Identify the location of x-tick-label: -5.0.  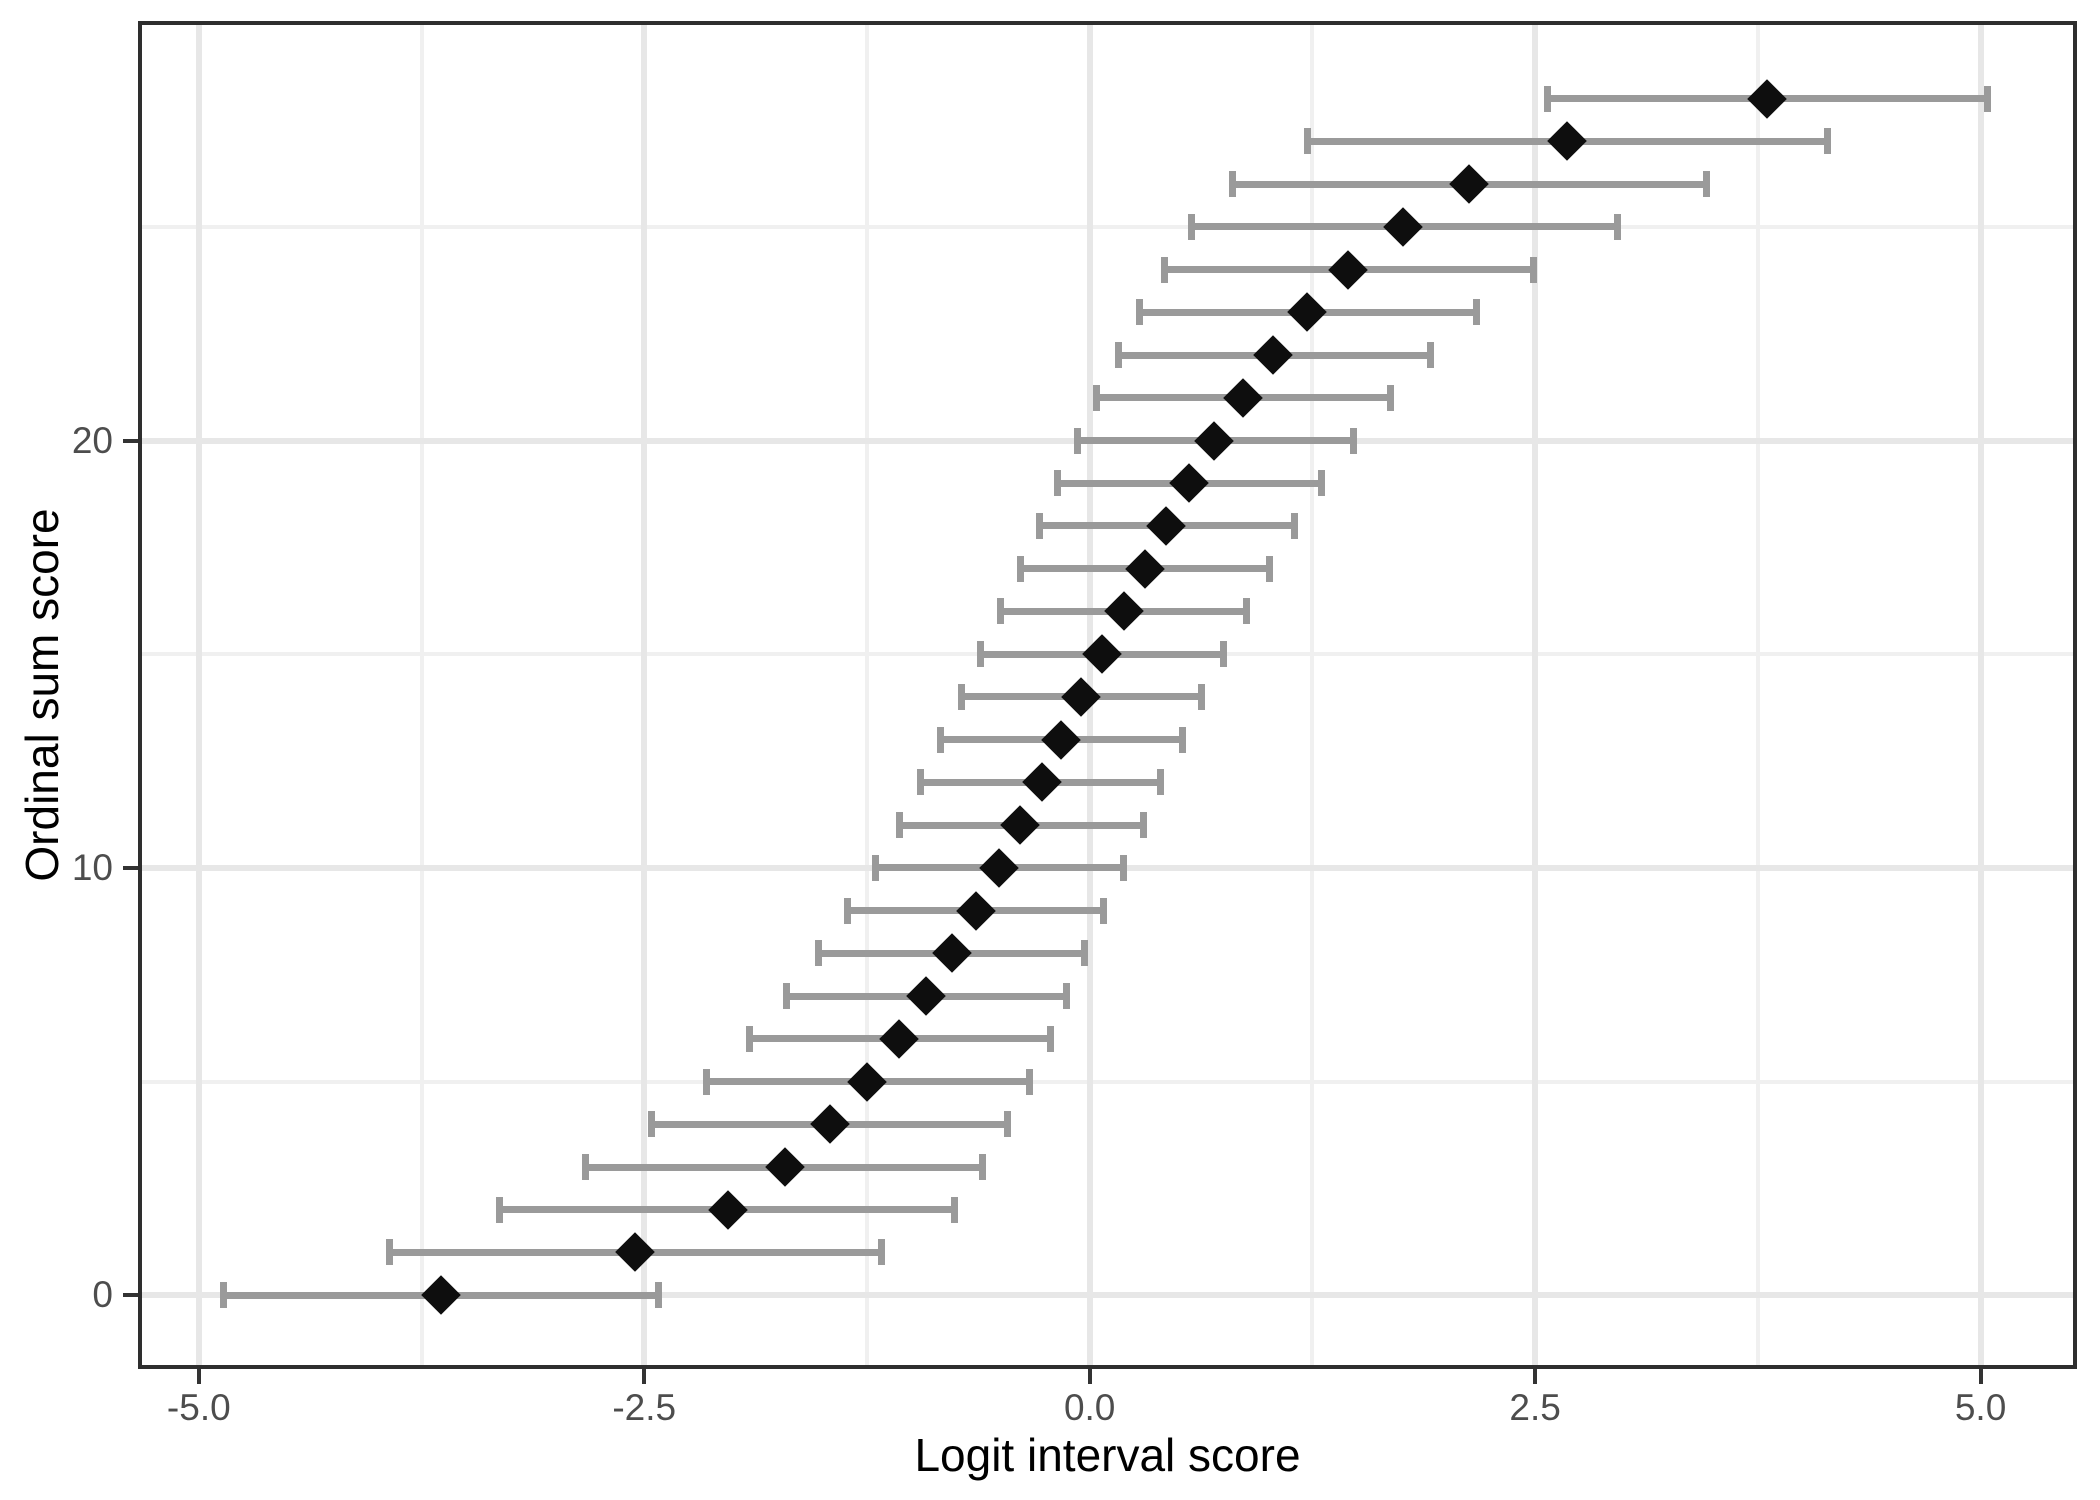
(198, 1407).